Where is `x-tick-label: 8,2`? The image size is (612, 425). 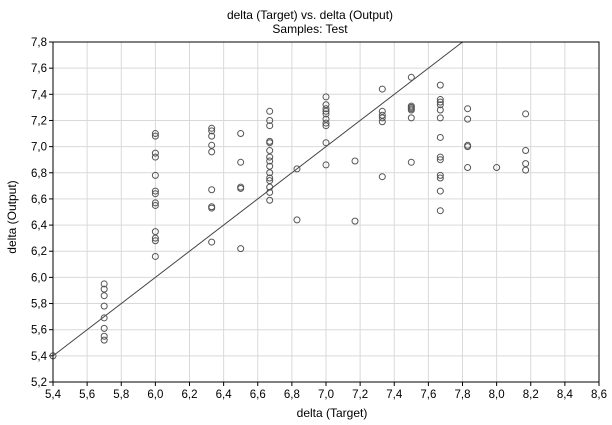
x-tick-label: 8,2 is located at coordinates (531, 395).